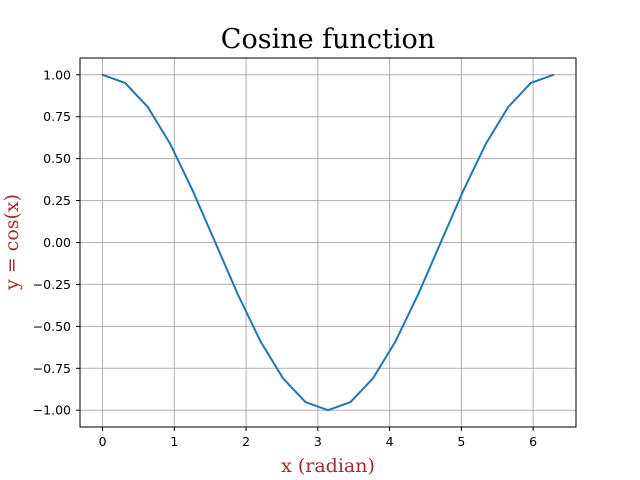 This screenshot has height=480, width=640. What do you see at coordinates (52, 326) in the screenshot?
I see `y-tick-label: −0.50` at bounding box center [52, 326].